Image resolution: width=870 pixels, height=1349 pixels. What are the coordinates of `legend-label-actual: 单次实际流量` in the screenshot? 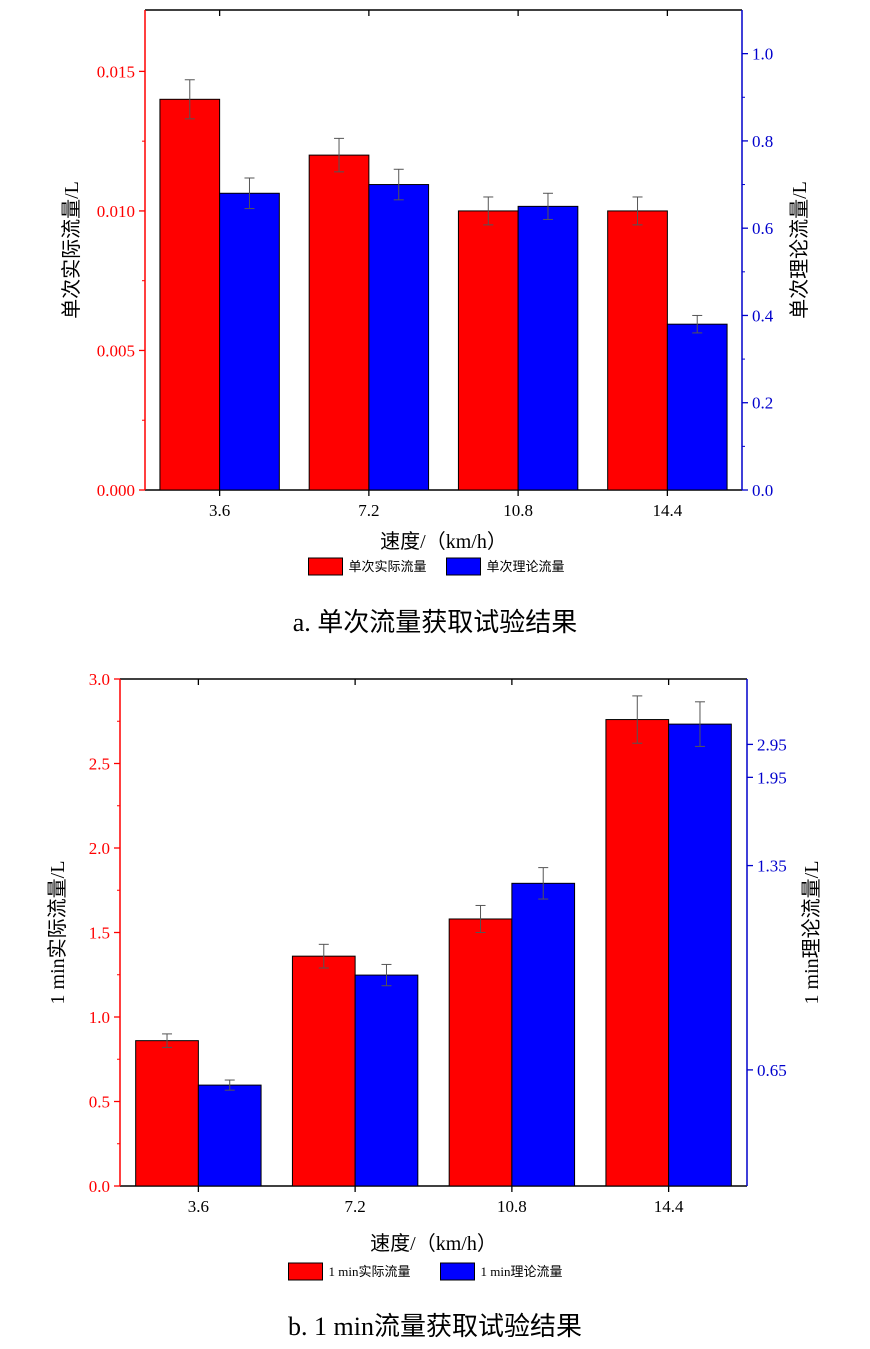 It's located at (388, 566).